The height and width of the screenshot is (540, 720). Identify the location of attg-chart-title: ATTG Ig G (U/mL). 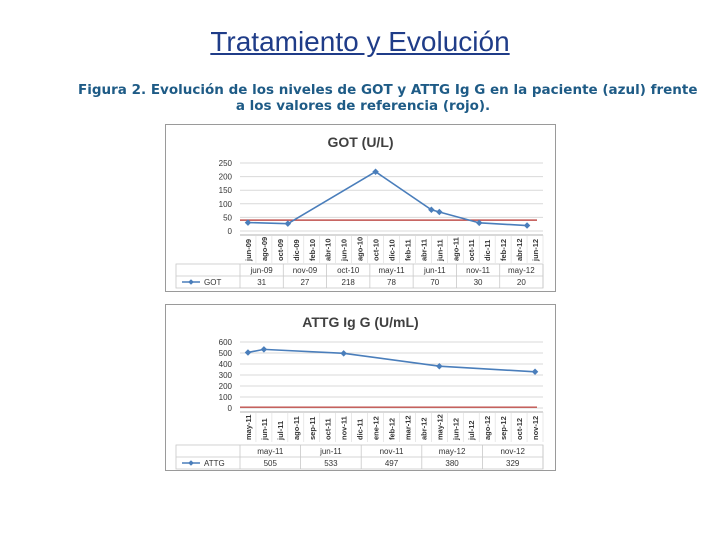
(360, 322).